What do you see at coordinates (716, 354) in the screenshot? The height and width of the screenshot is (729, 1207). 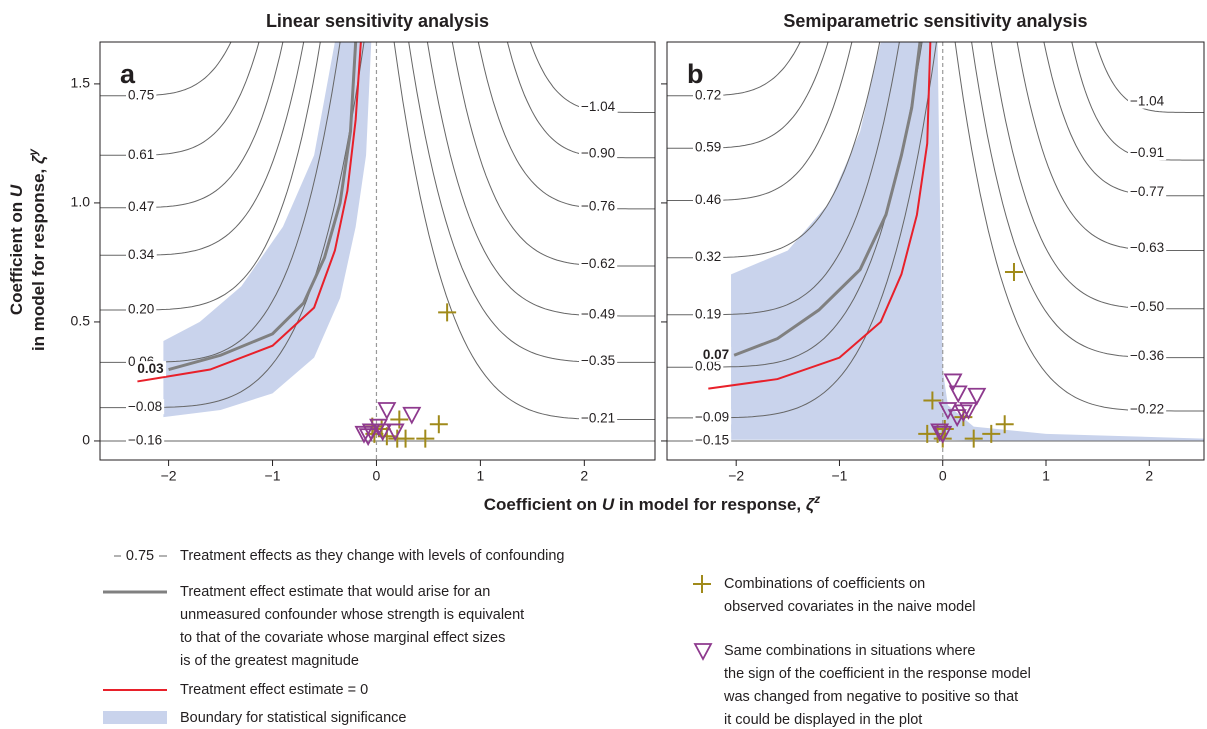 I see `benchmark-label: 0.07` at bounding box center [716, 354].